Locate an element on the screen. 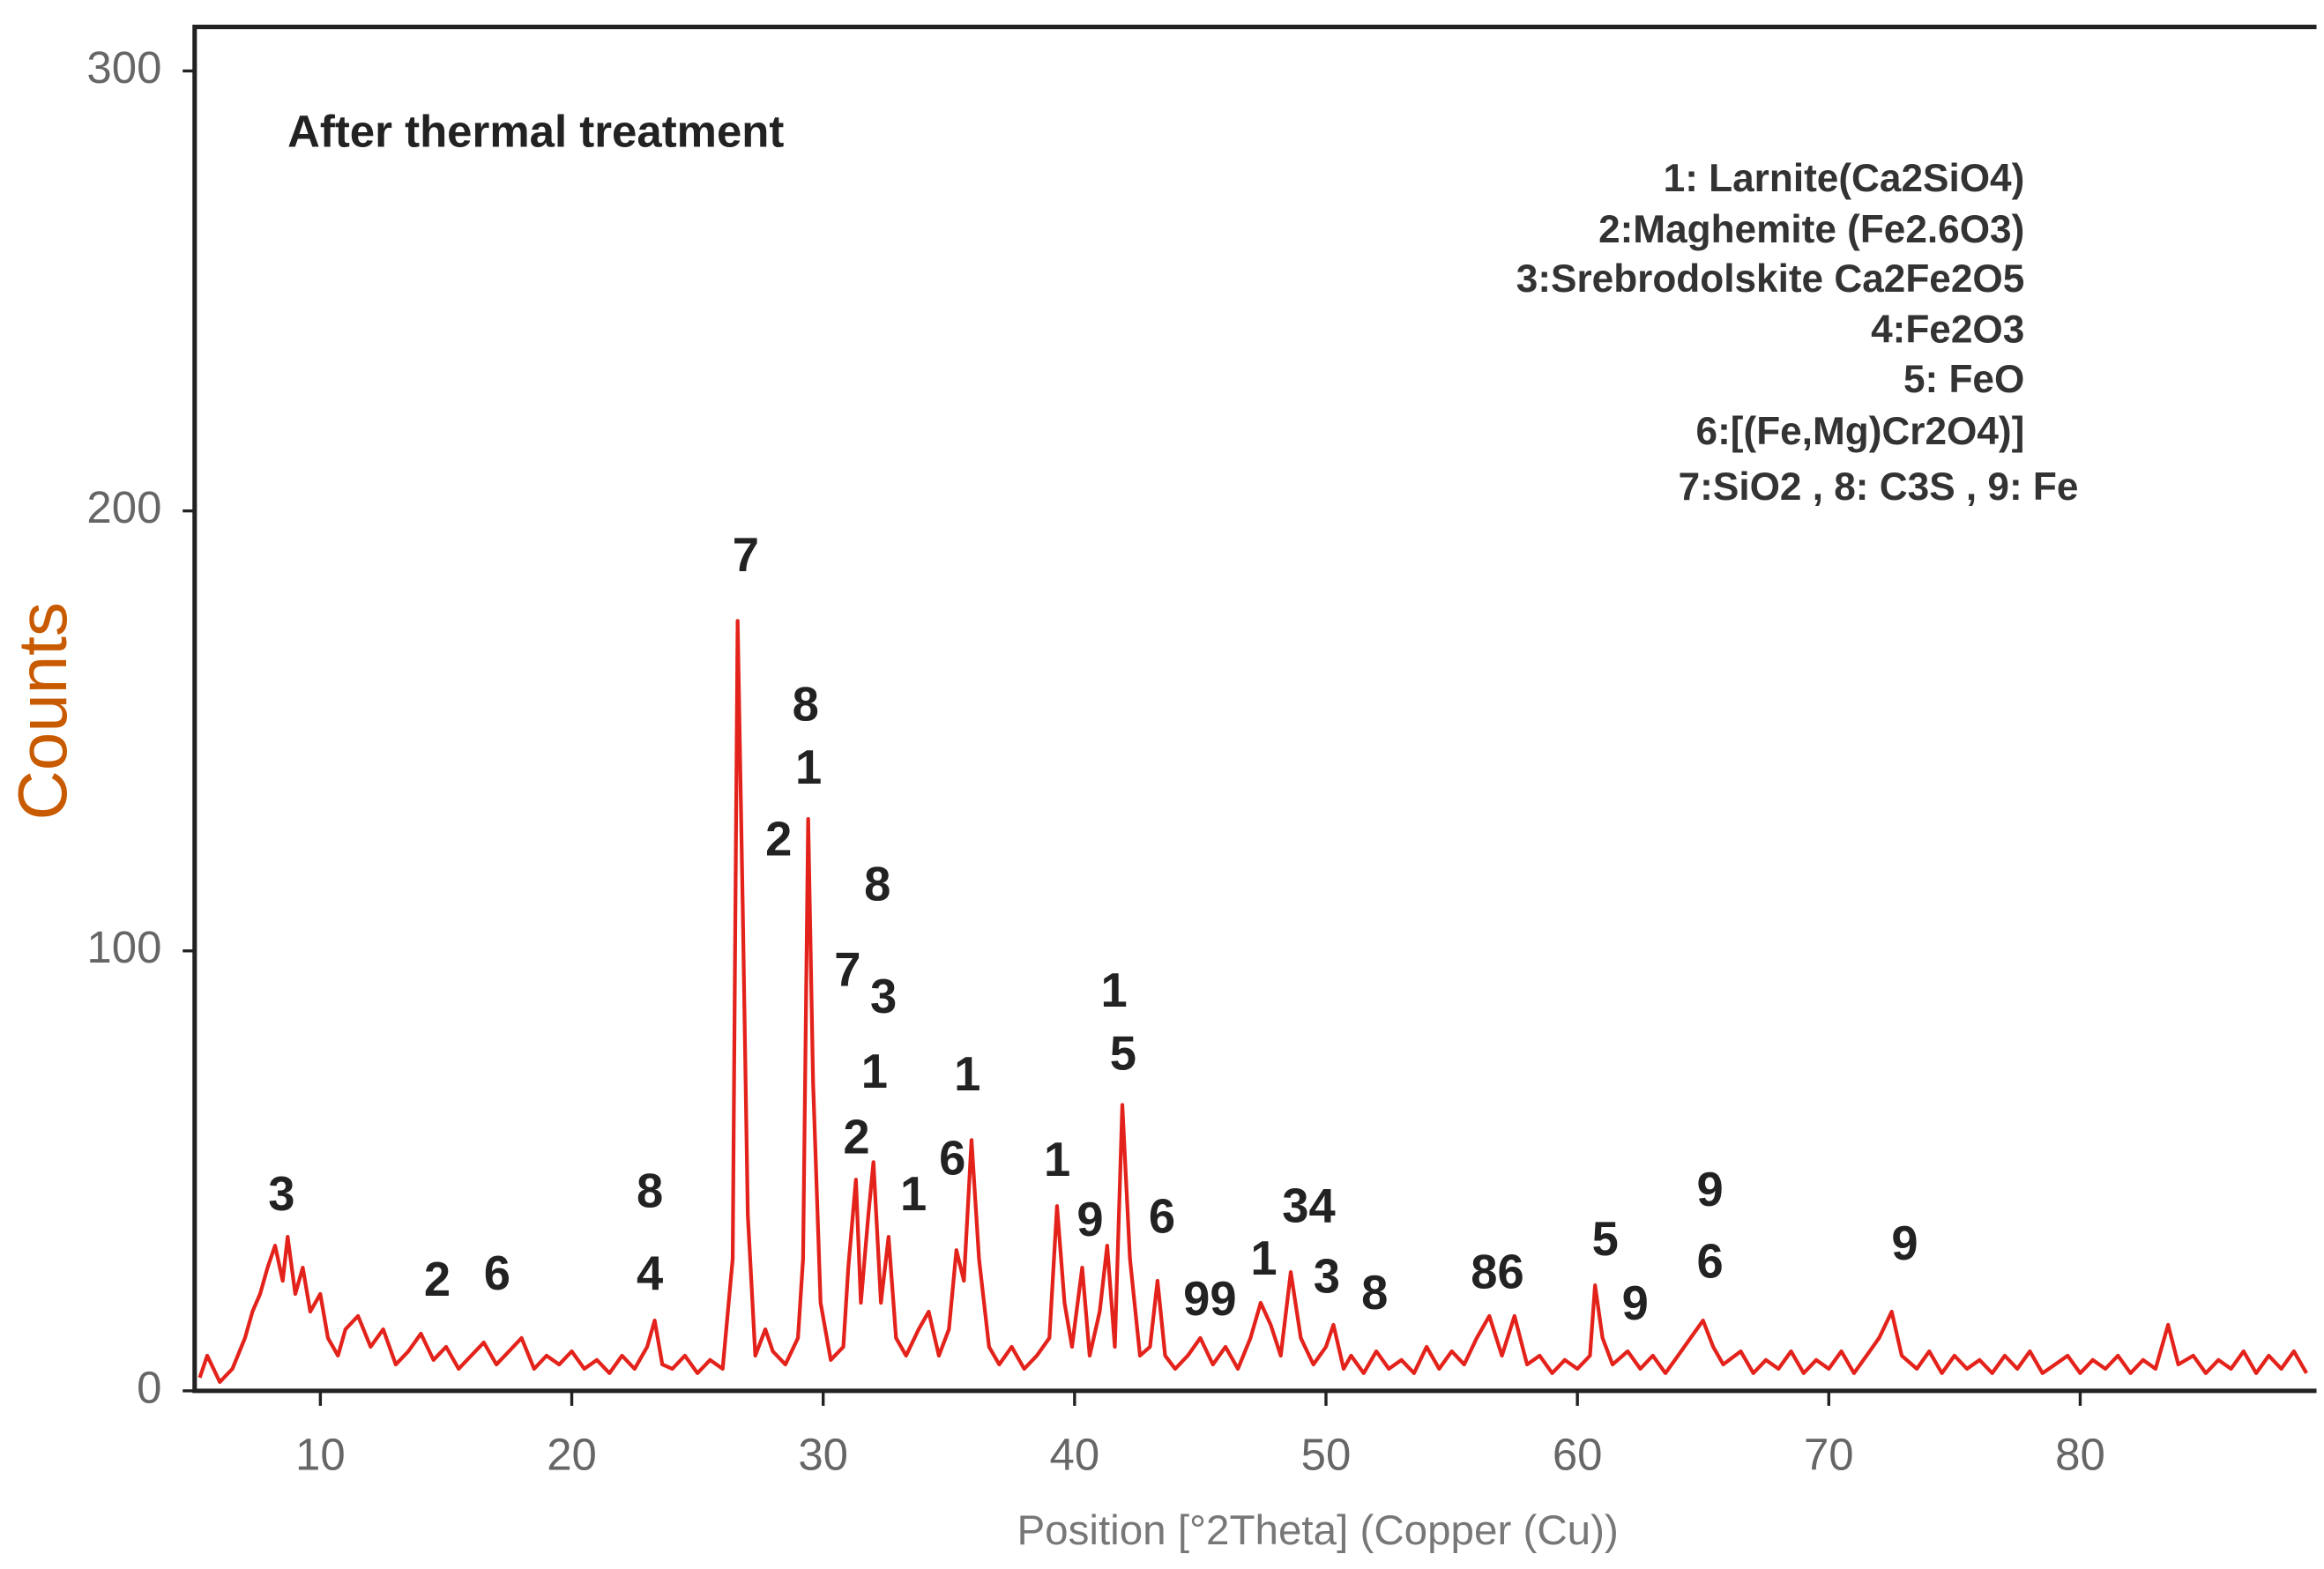 Image resolution: width=2324 pixels, height=1569 pixels. legend-entry: 5: FeO is located at coordinates (1963, 379).